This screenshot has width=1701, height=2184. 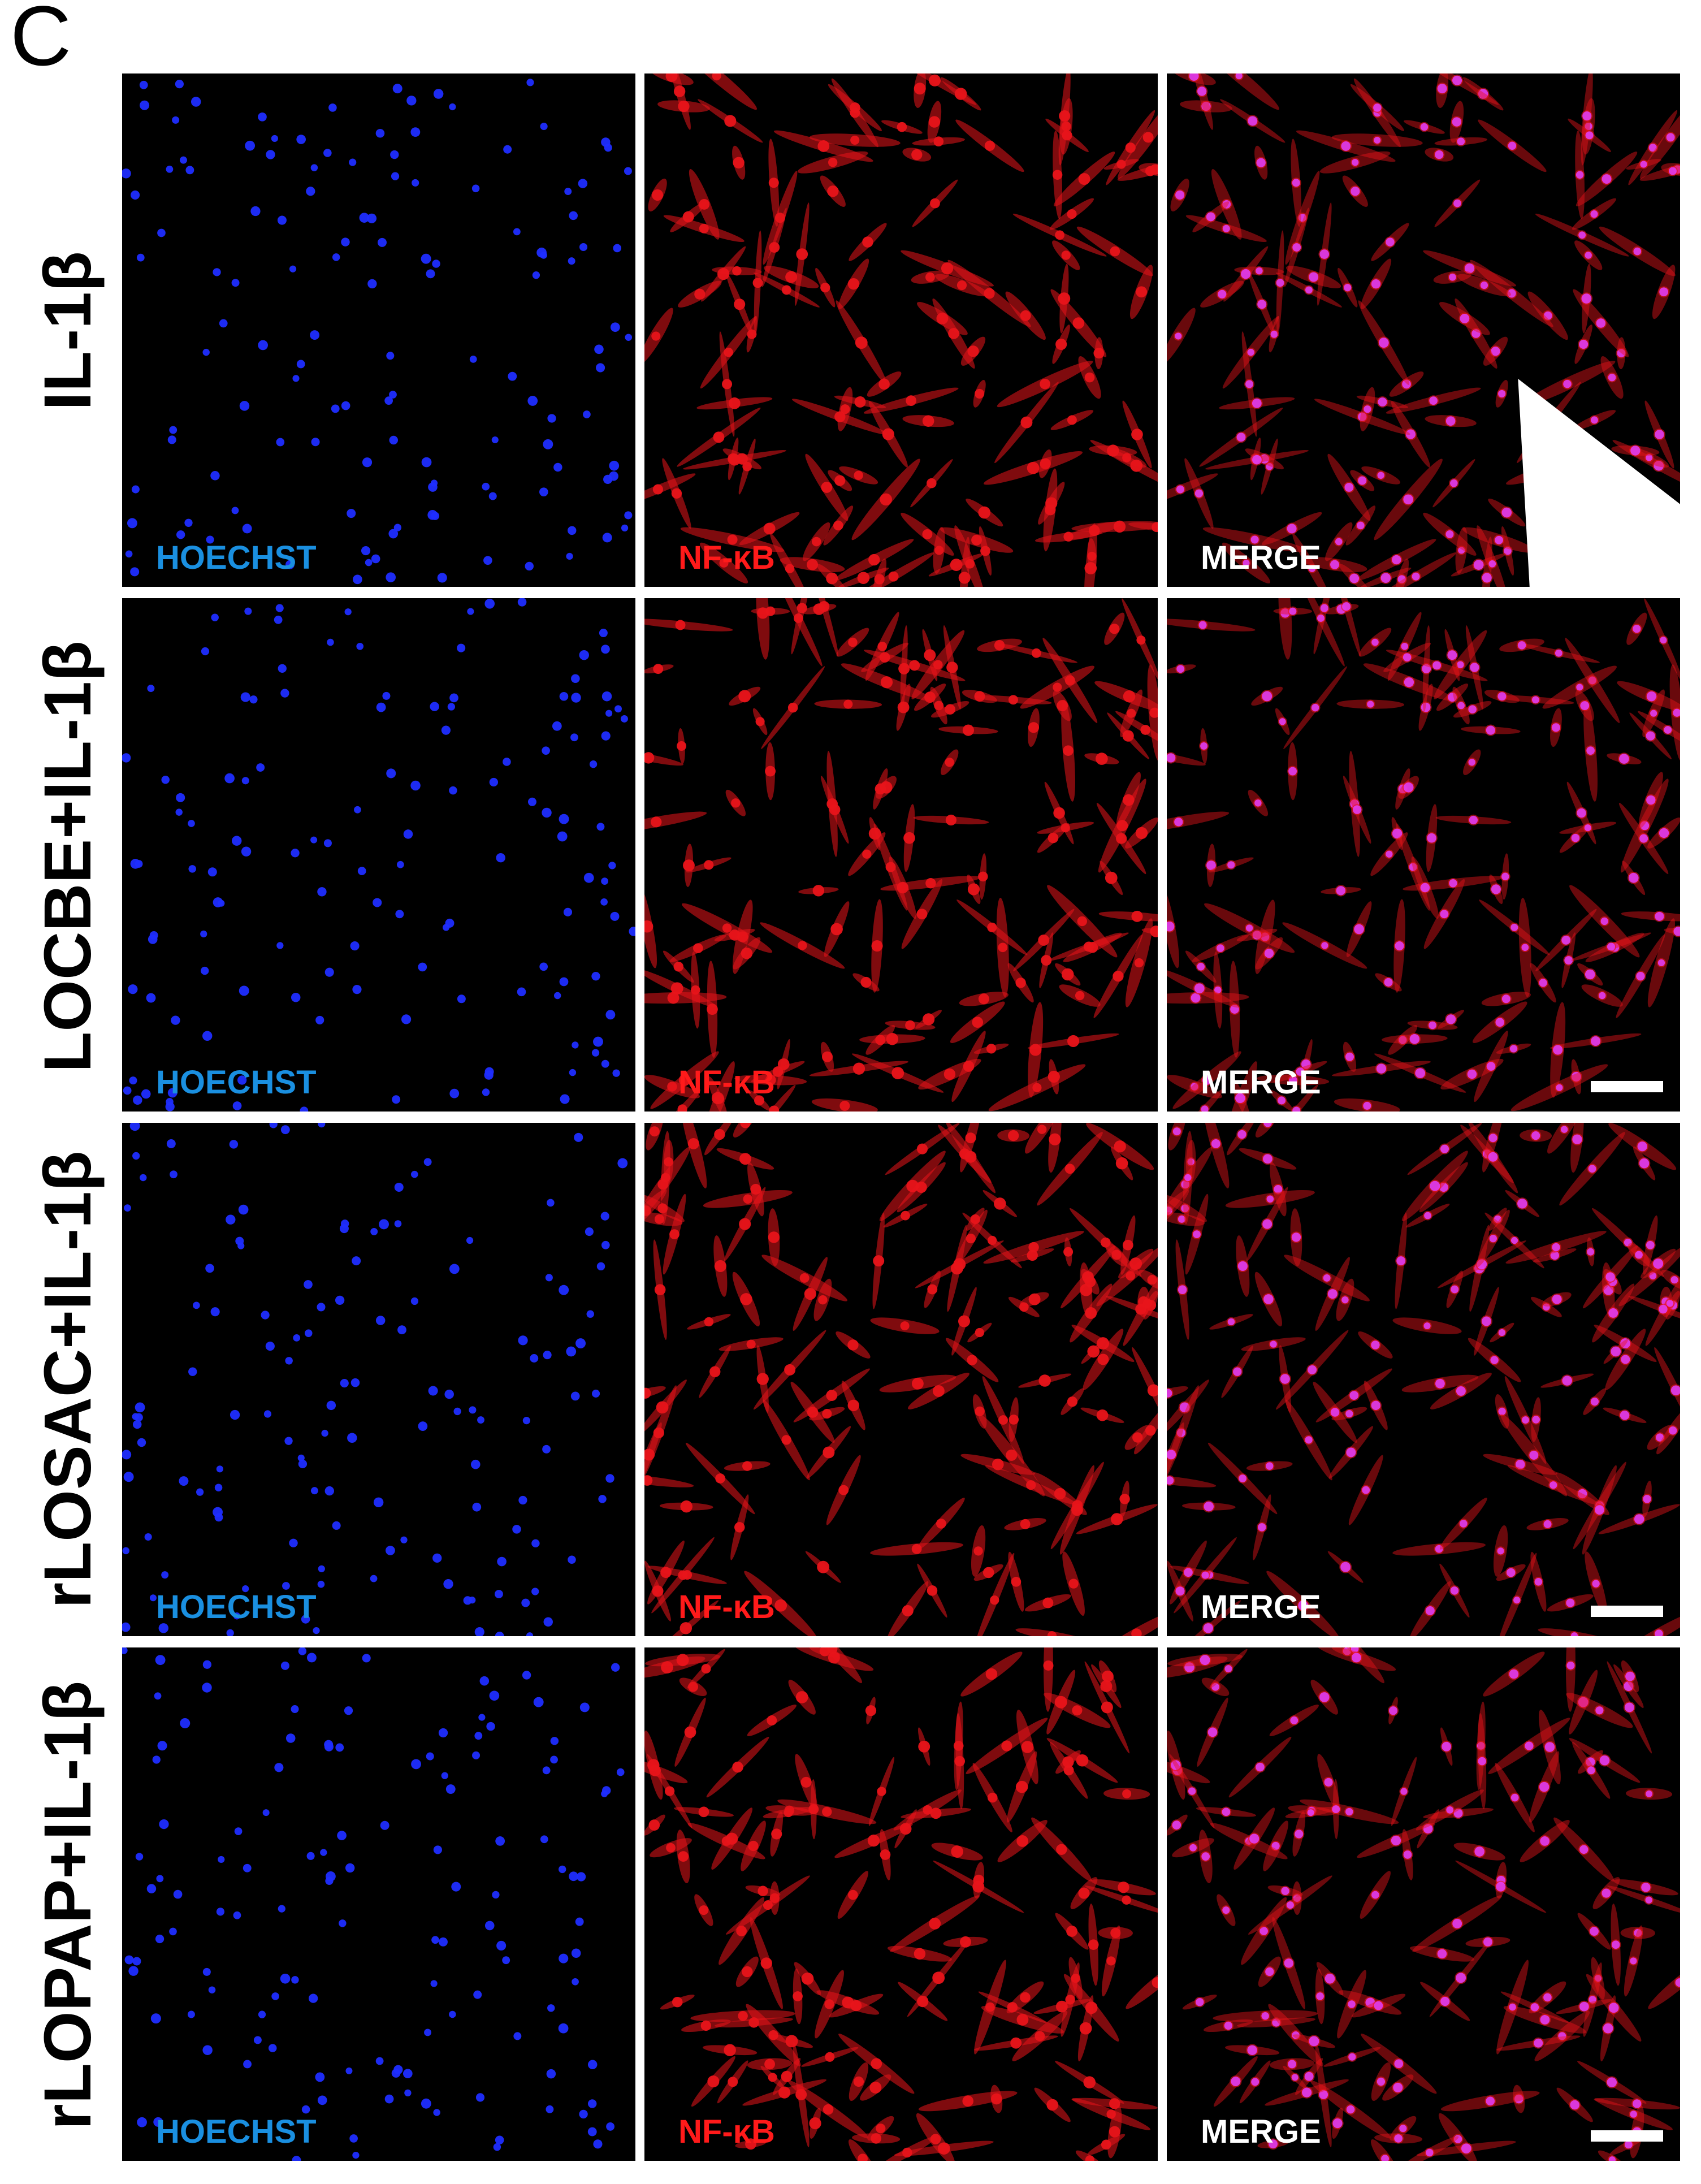 I want to click on row-label-text: rLOSAC+IL-1β, so click(x=68, y=1380).